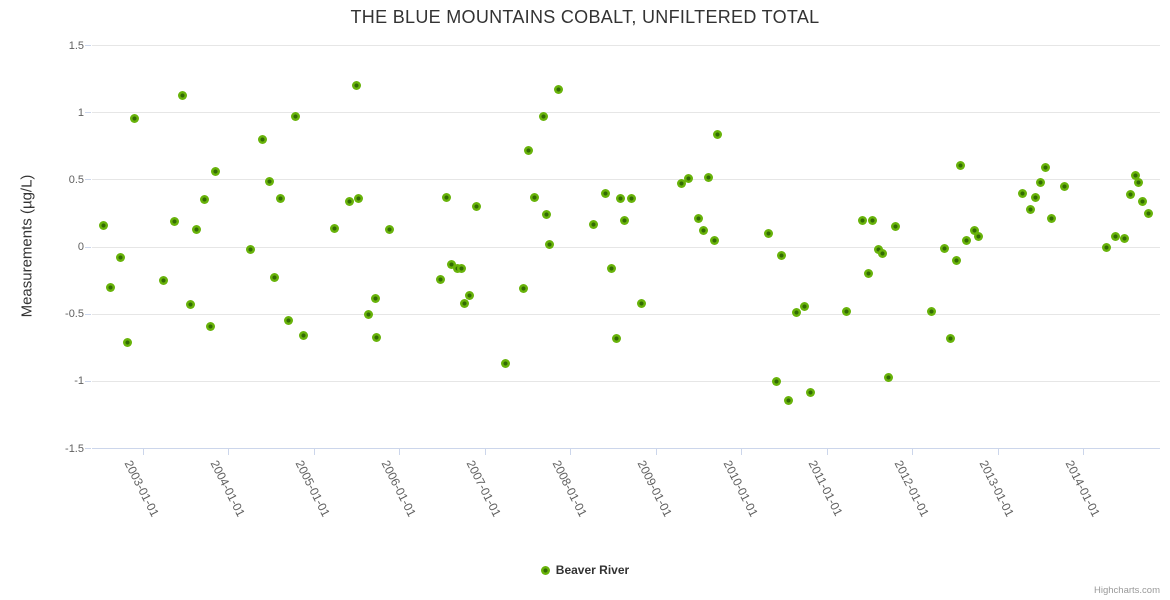 Image resolution: width=1170 pixels, height=600 pixels. I want to click on legend-item-beaver-river: Beaver River, so click(585, 570).